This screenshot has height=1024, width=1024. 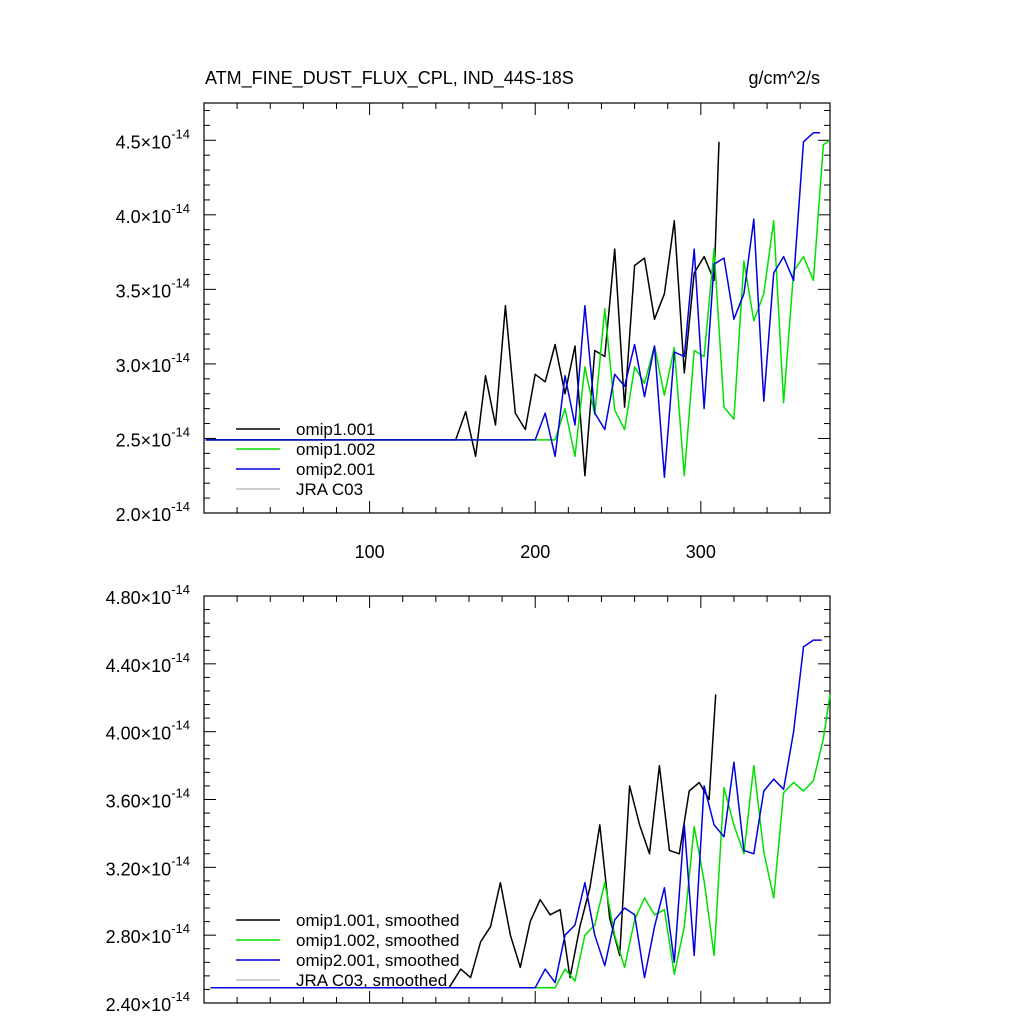 What do you see at coordinates (784, 78) in the screenshot?
I see `chart-units: g/cm^2/s` at bounding box center [784, 78].